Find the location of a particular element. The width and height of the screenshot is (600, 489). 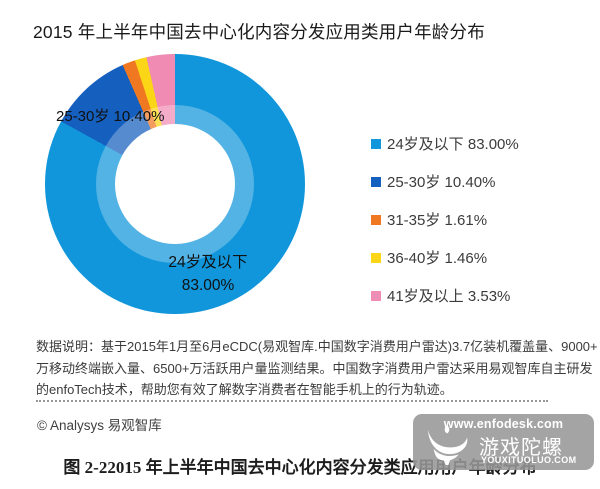

legend-label: 41岁及以上 3.53% is located at coordinates (449, 296).